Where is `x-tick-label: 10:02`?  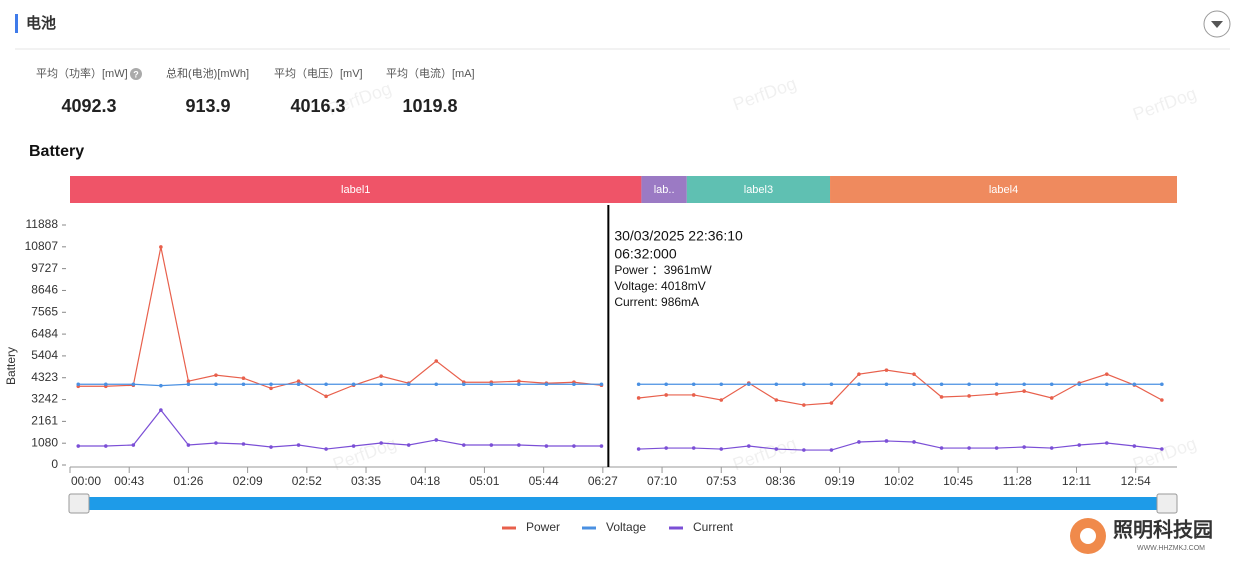 x-tick-label: 10:02 is located at coordinates (899, 481).